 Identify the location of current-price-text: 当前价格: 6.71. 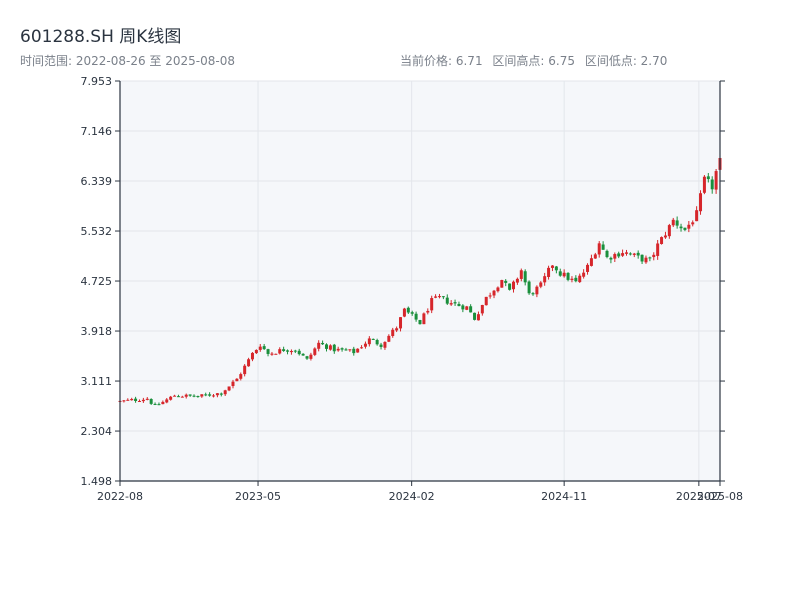
(441, 61).